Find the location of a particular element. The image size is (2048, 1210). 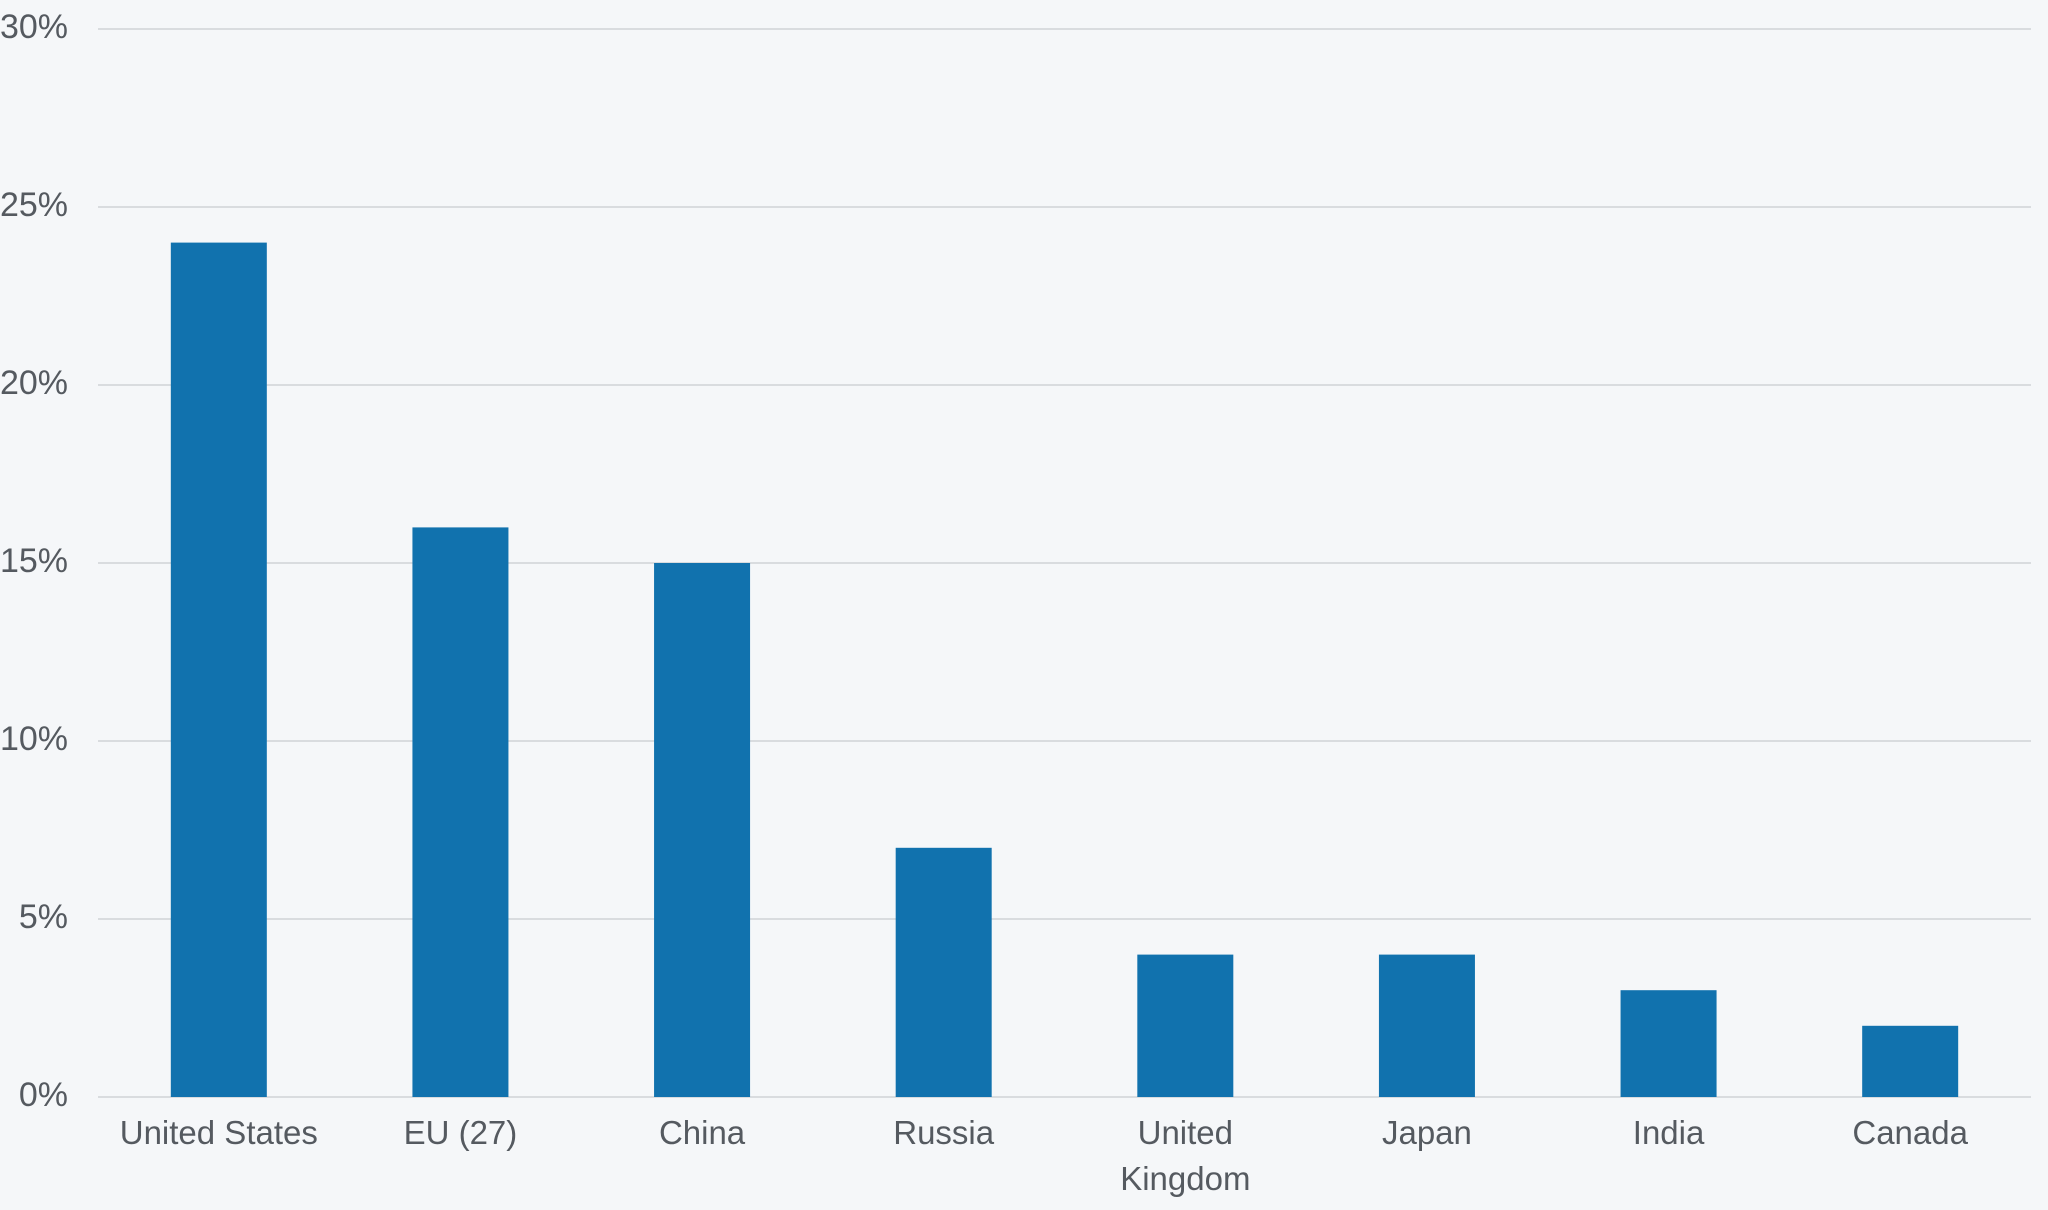

y-tick-label: 20% is located at coordinates (34, 383).